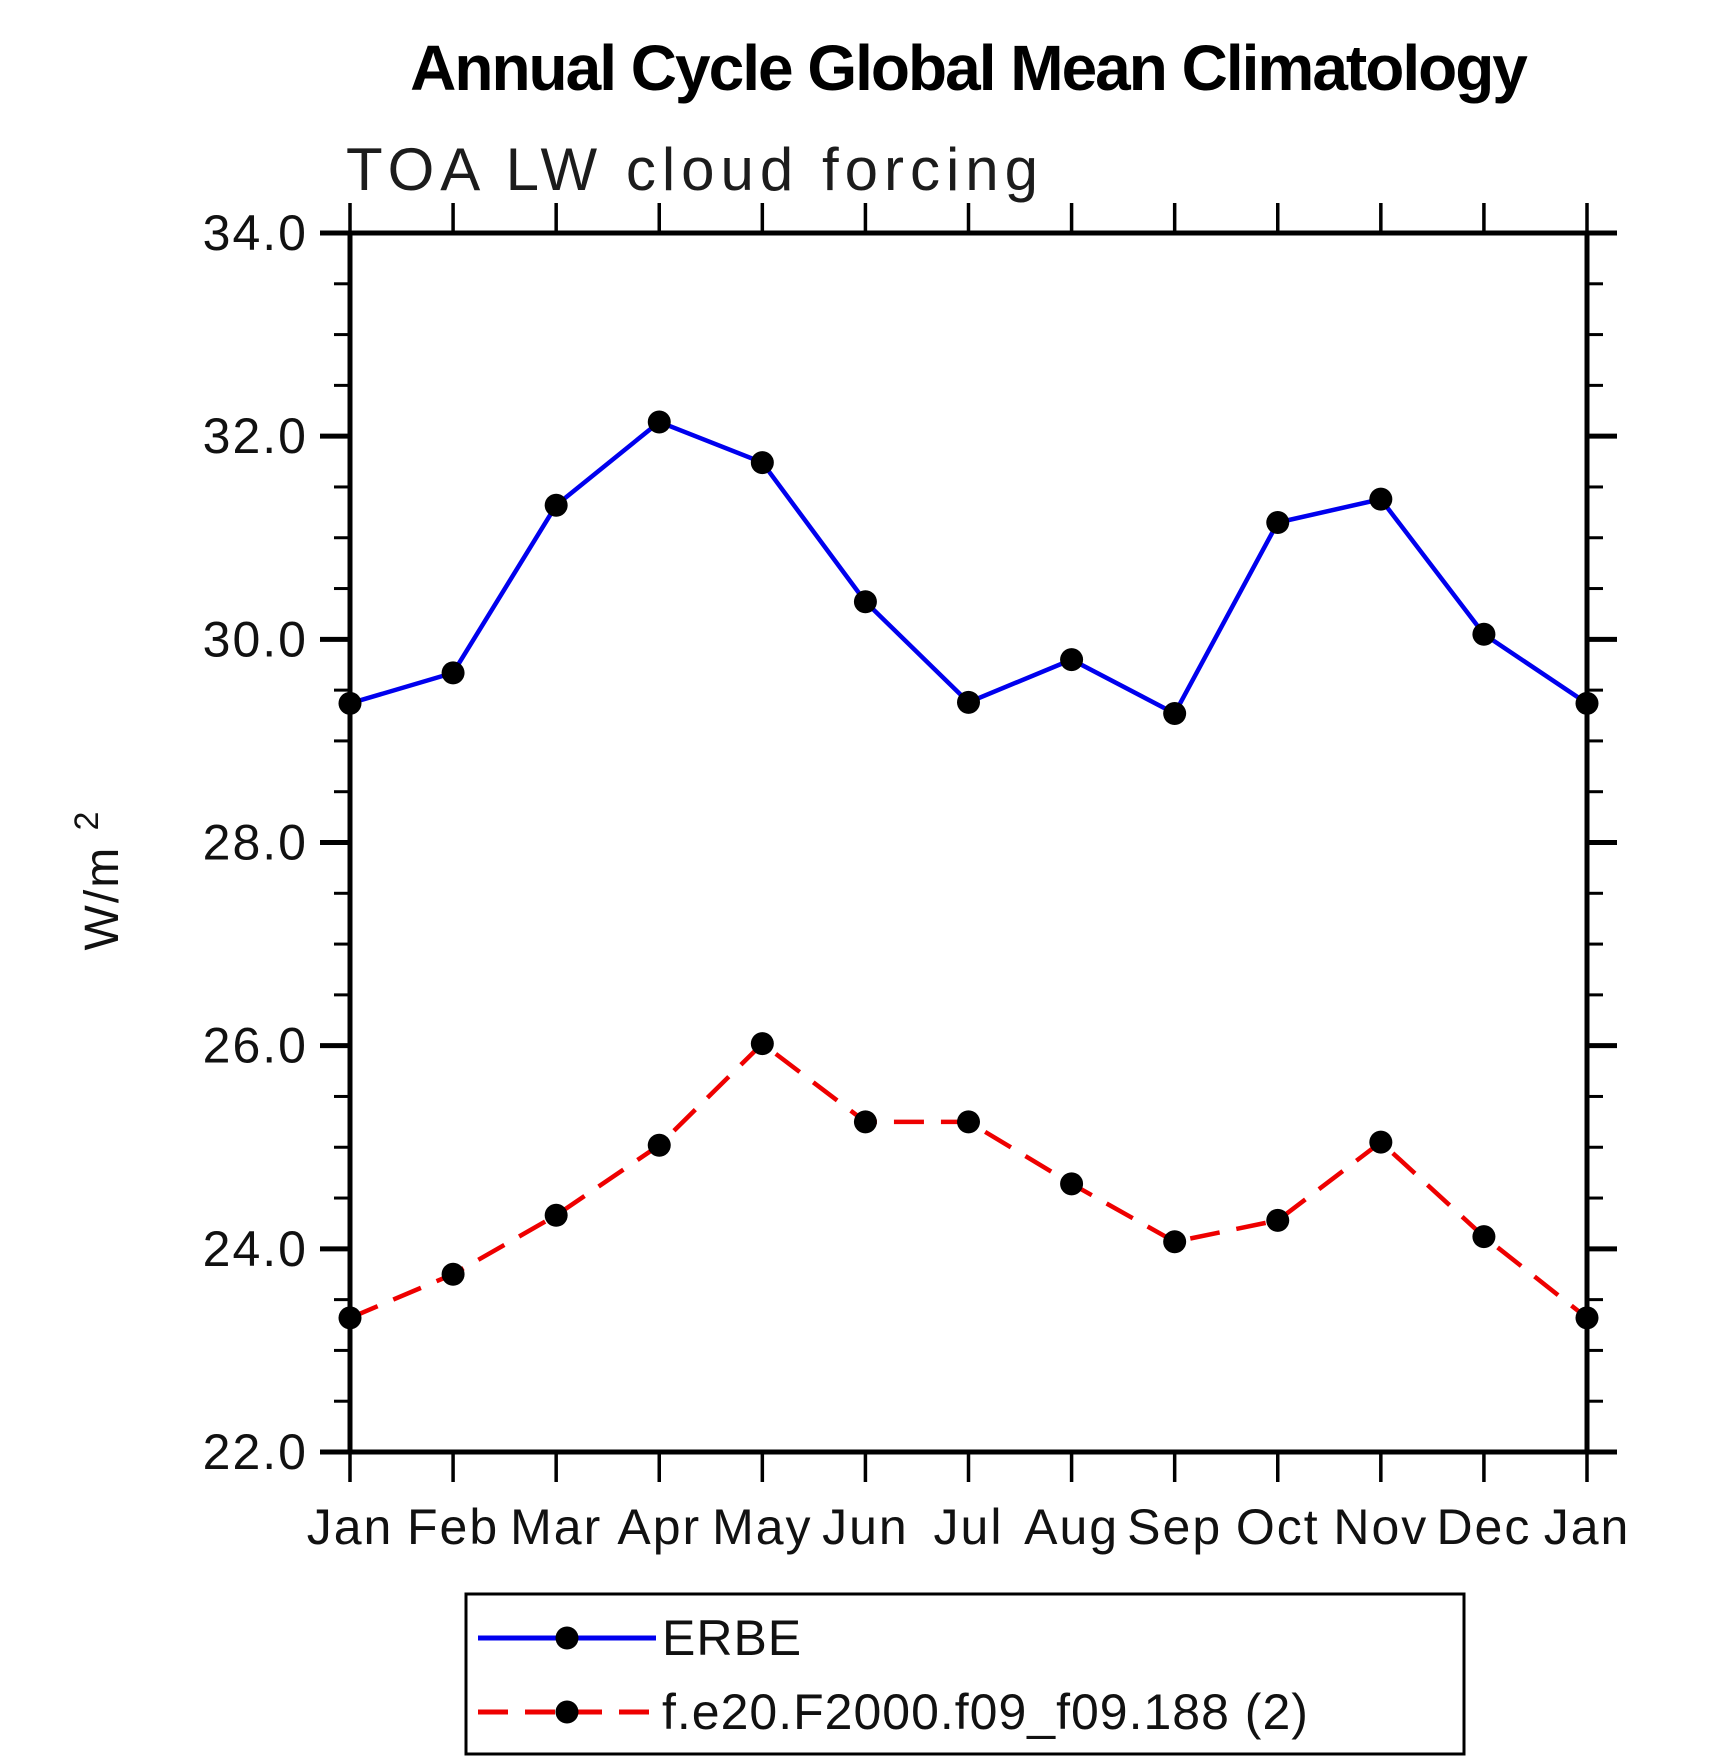 This screenshot has width=1710, height=1762. I want to click on x-tick-label: Sep, so click(1174, 1527).